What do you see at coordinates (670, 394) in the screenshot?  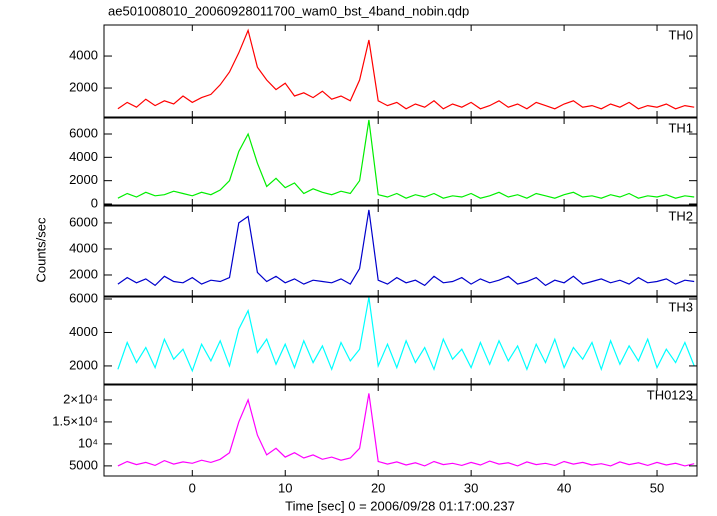 I see `panel-label: TH0123` at bounding box center [670, 394].